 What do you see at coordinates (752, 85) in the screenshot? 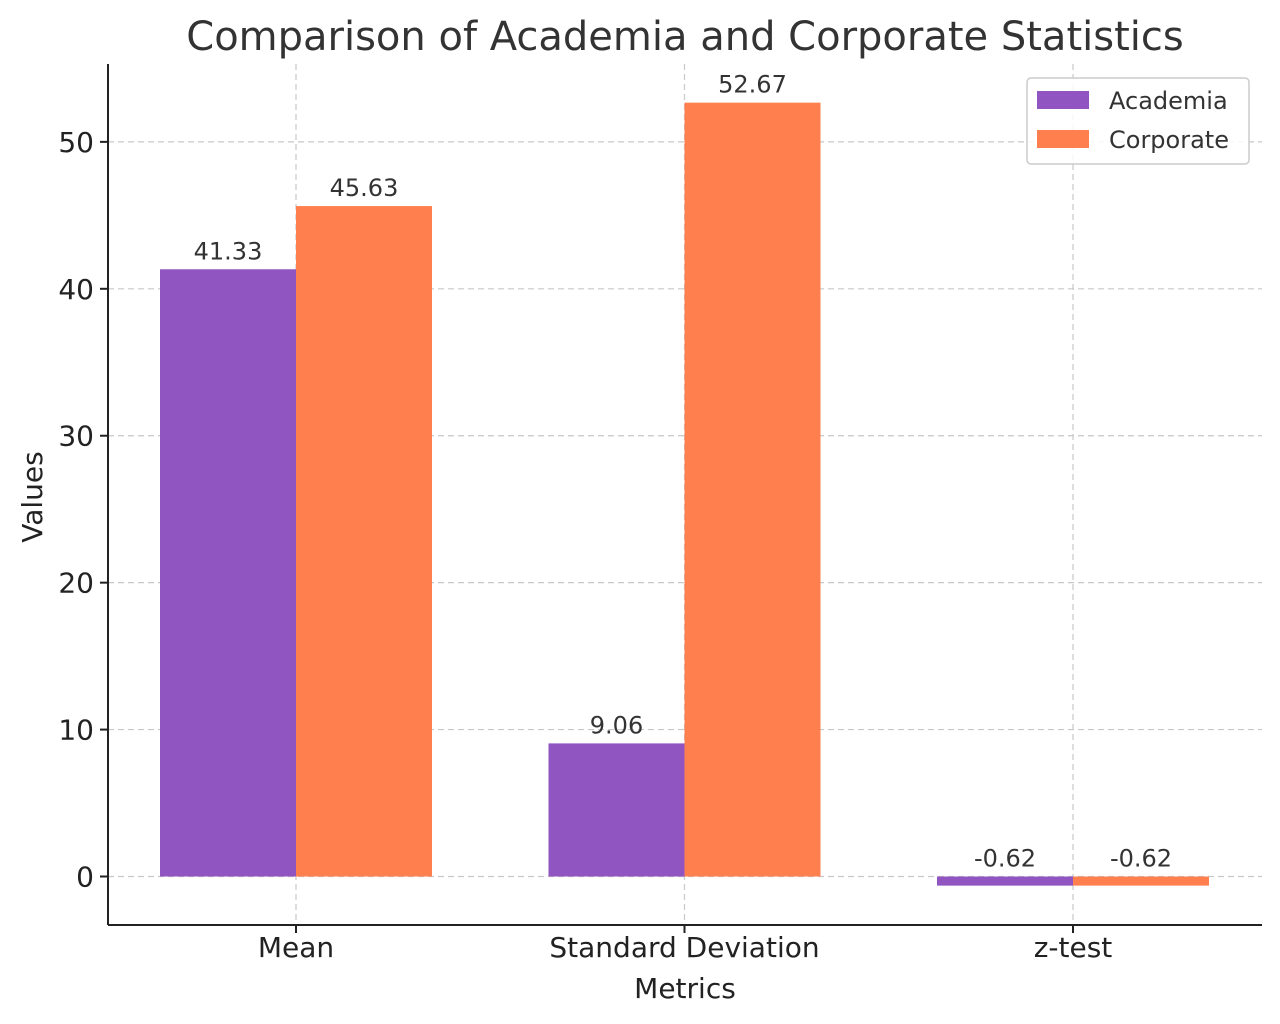
I see `data-label: 52.67` at bounding box center [752, 85].